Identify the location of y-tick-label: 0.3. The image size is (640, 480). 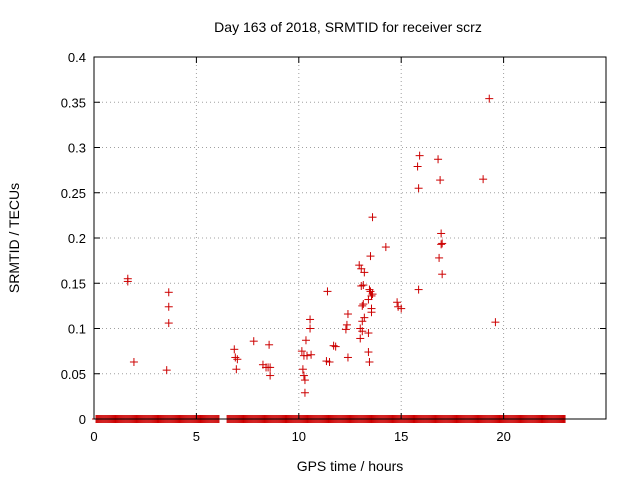
(77, 148).